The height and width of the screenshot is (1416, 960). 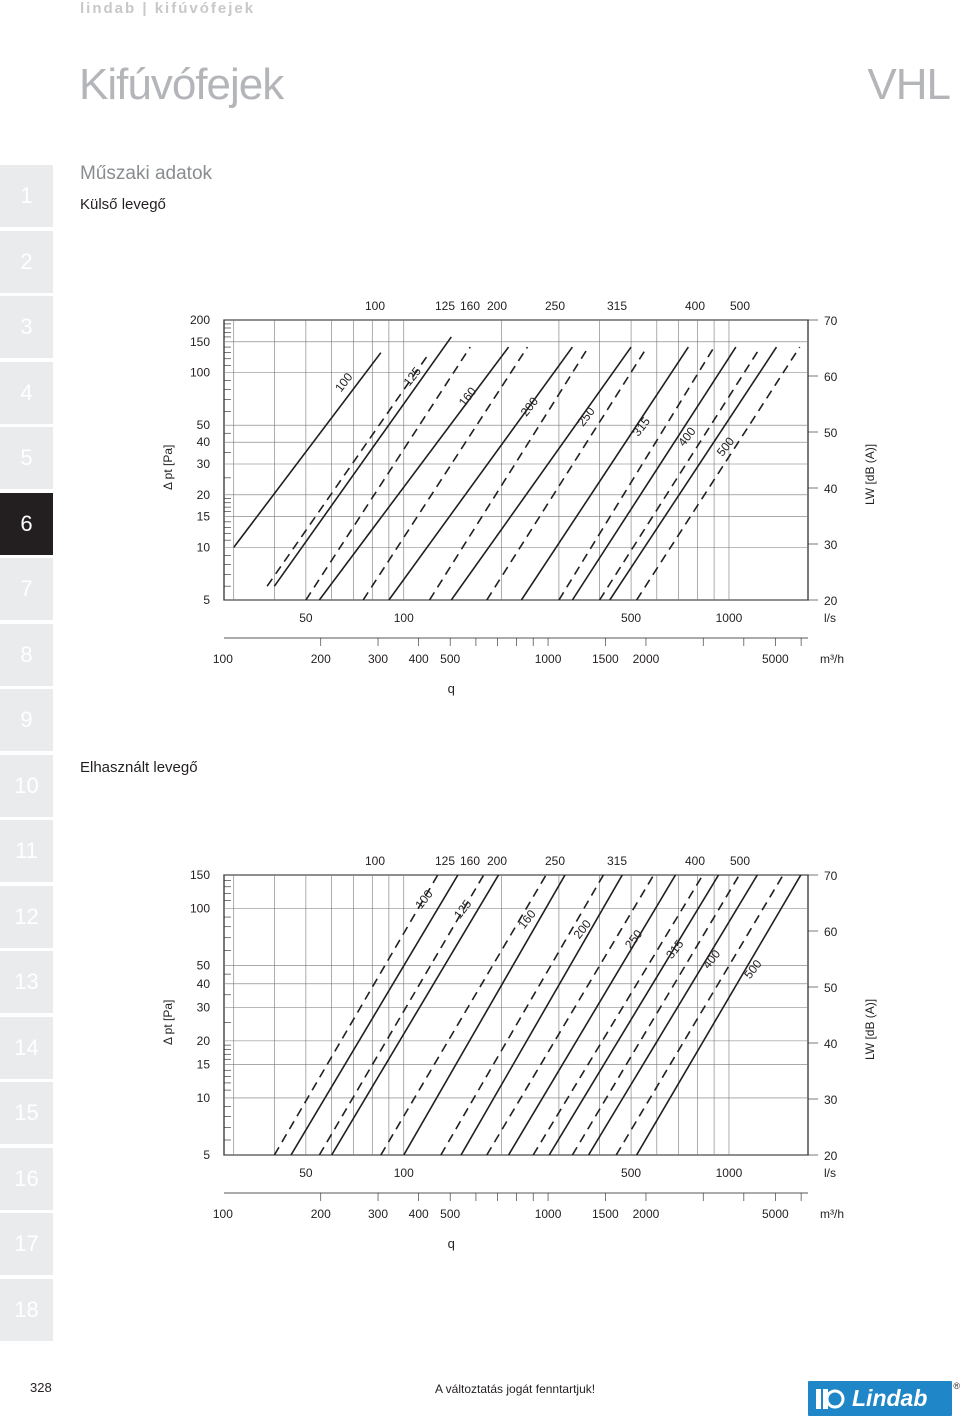 I want to click on page-number: 328, so click(x=41, y=1387).